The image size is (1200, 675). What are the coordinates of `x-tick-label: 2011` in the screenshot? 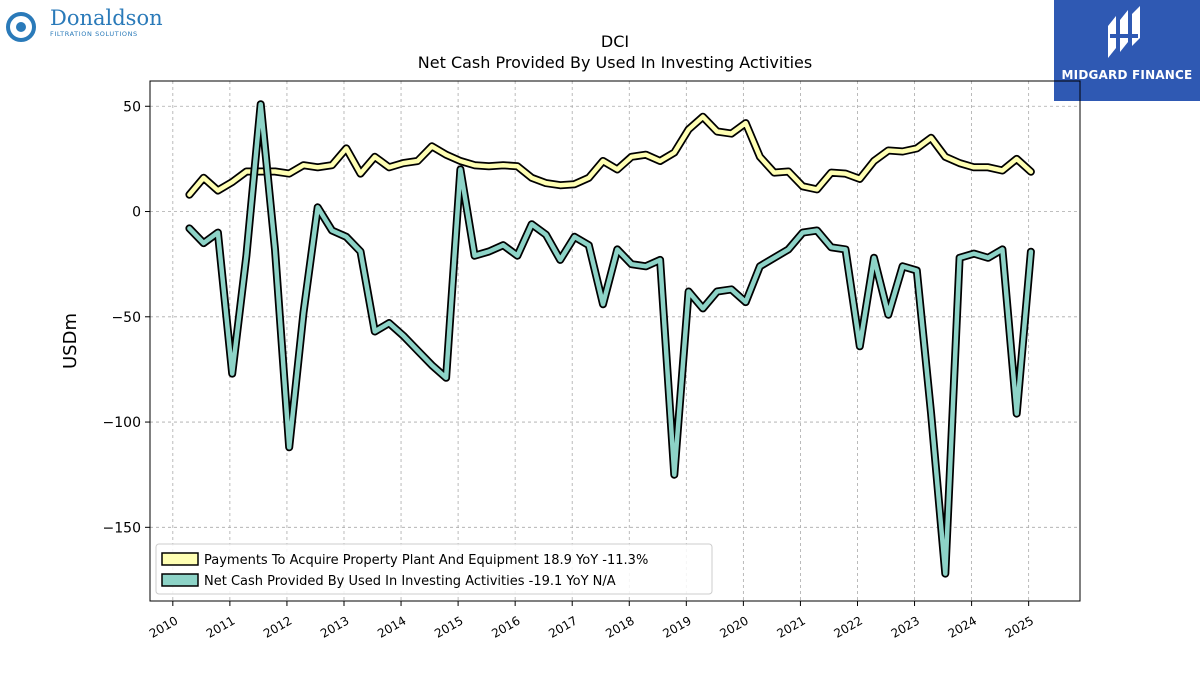 It's located at (220, 626).